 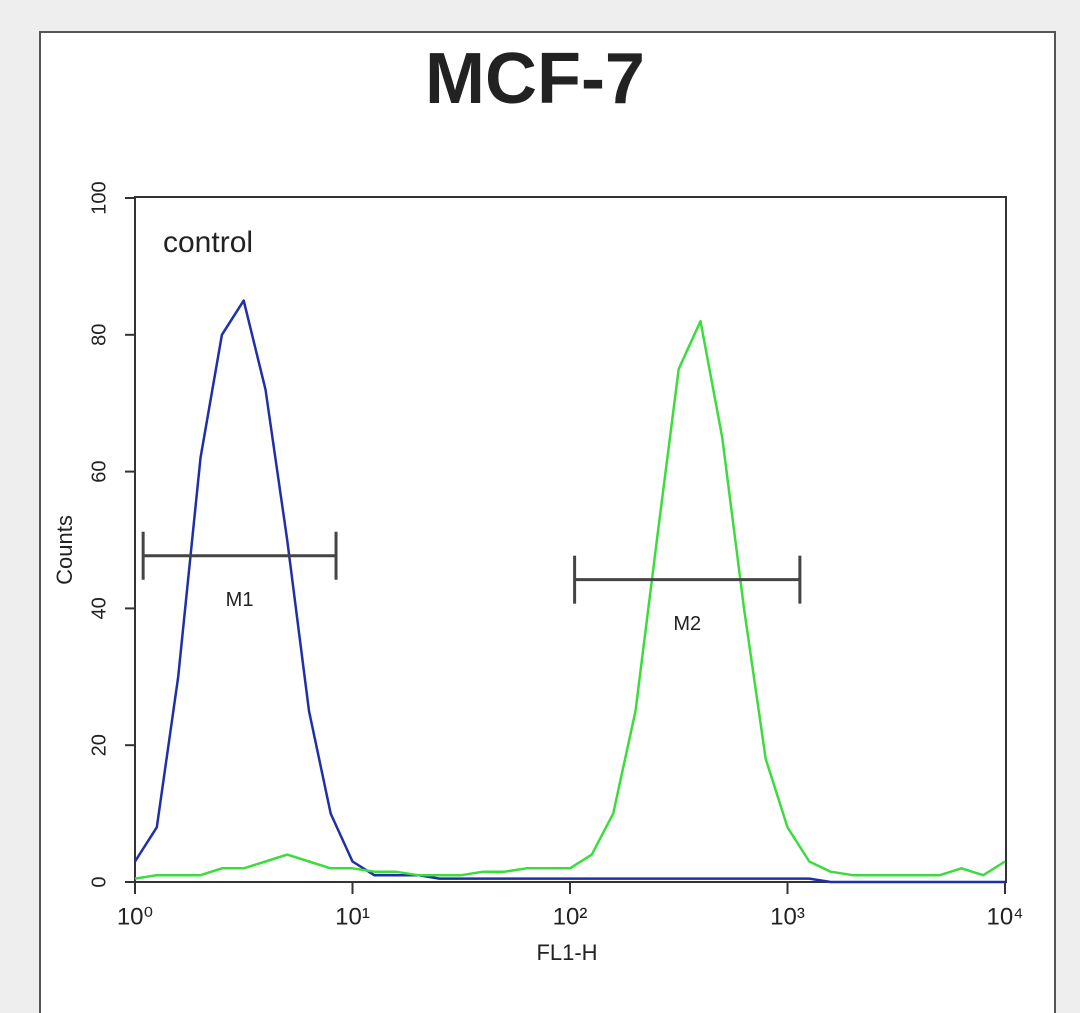 What do you see at coordinates (64, 550) in the screenshot?
I see `y-axis-label: Counts` at bounding box center [64, 550].